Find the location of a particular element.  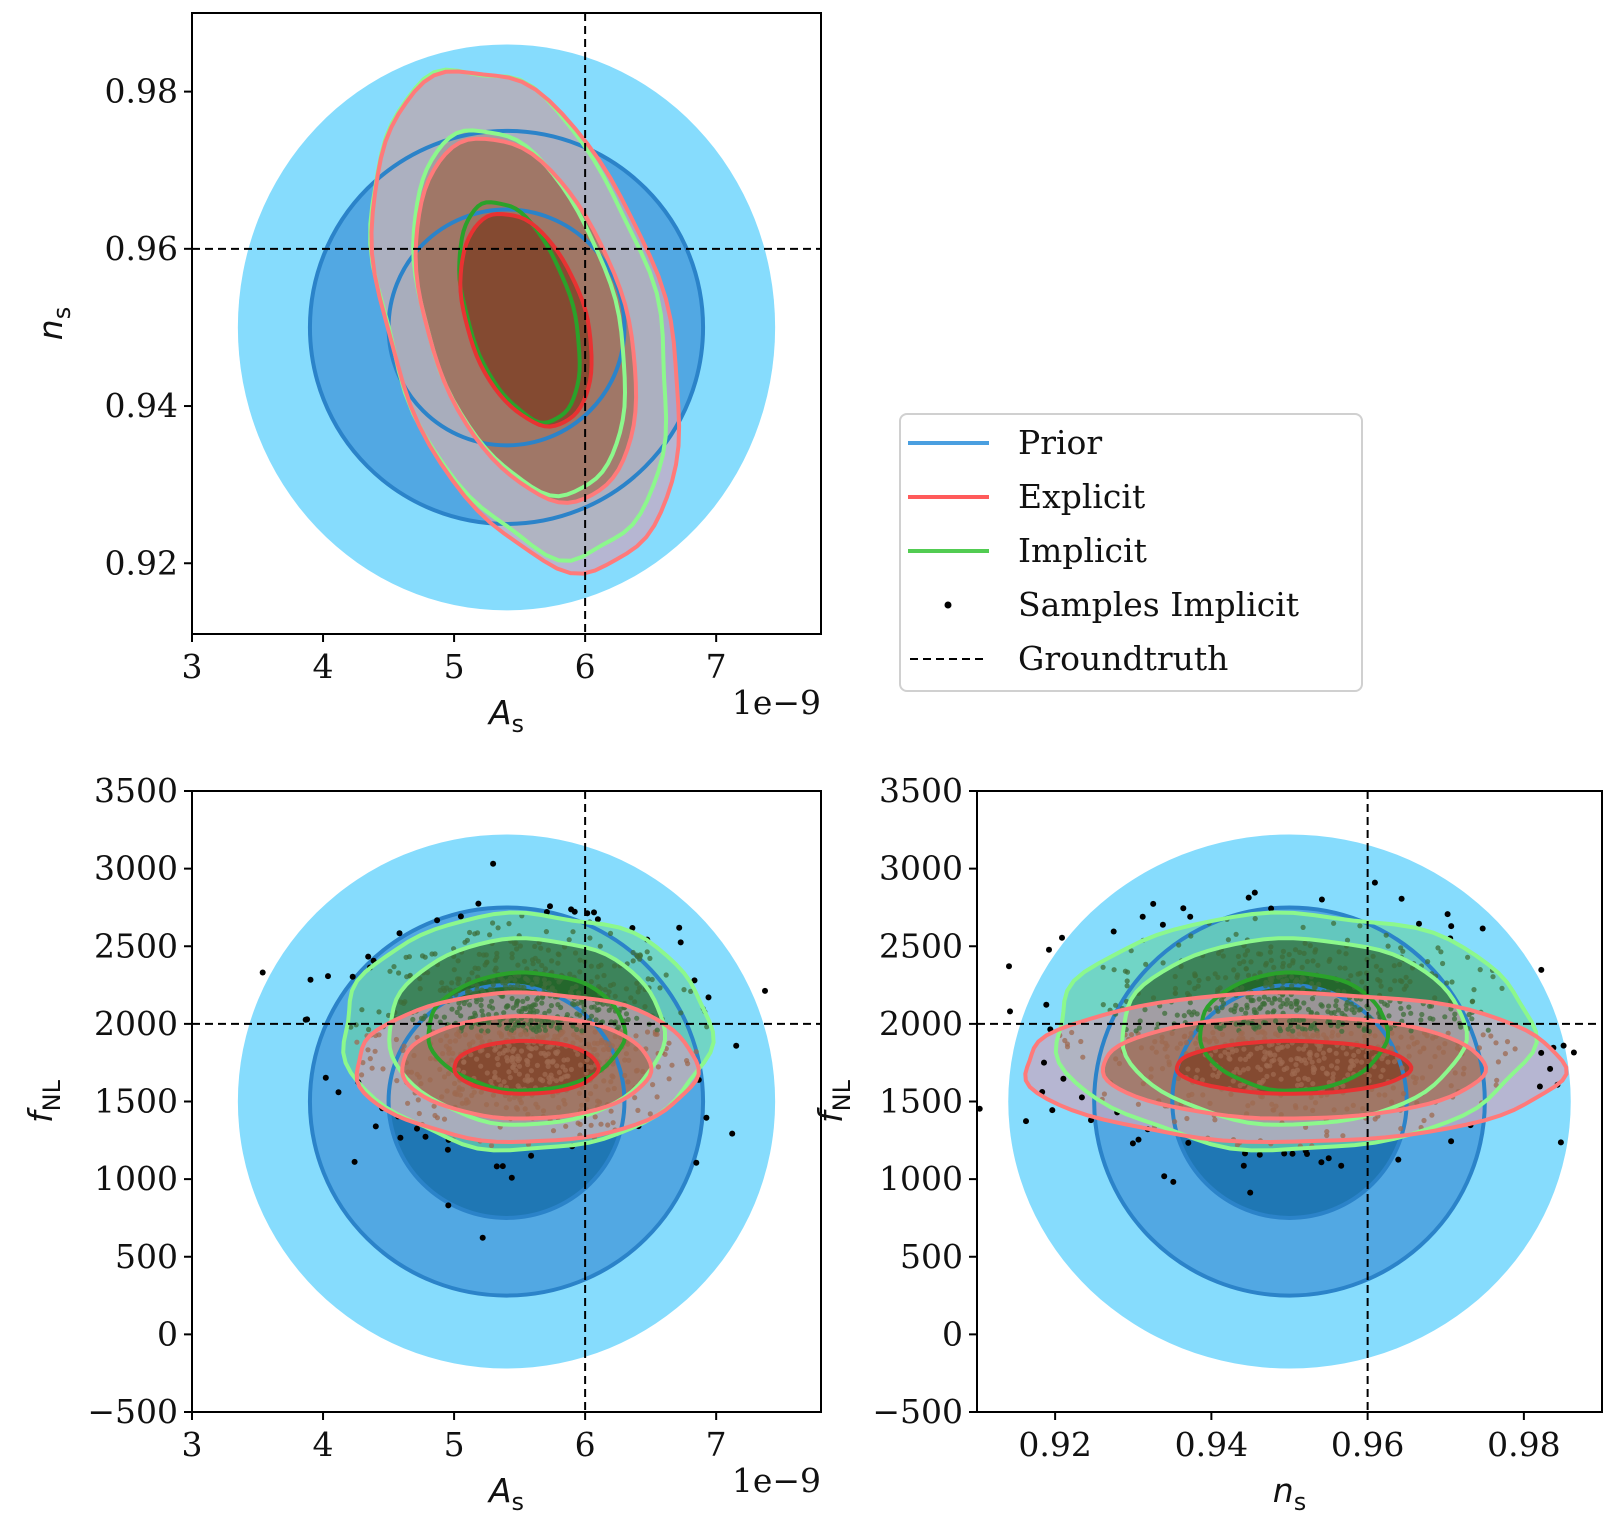

legend-label: Samples Implicit is located at coordinates (1158, 604).